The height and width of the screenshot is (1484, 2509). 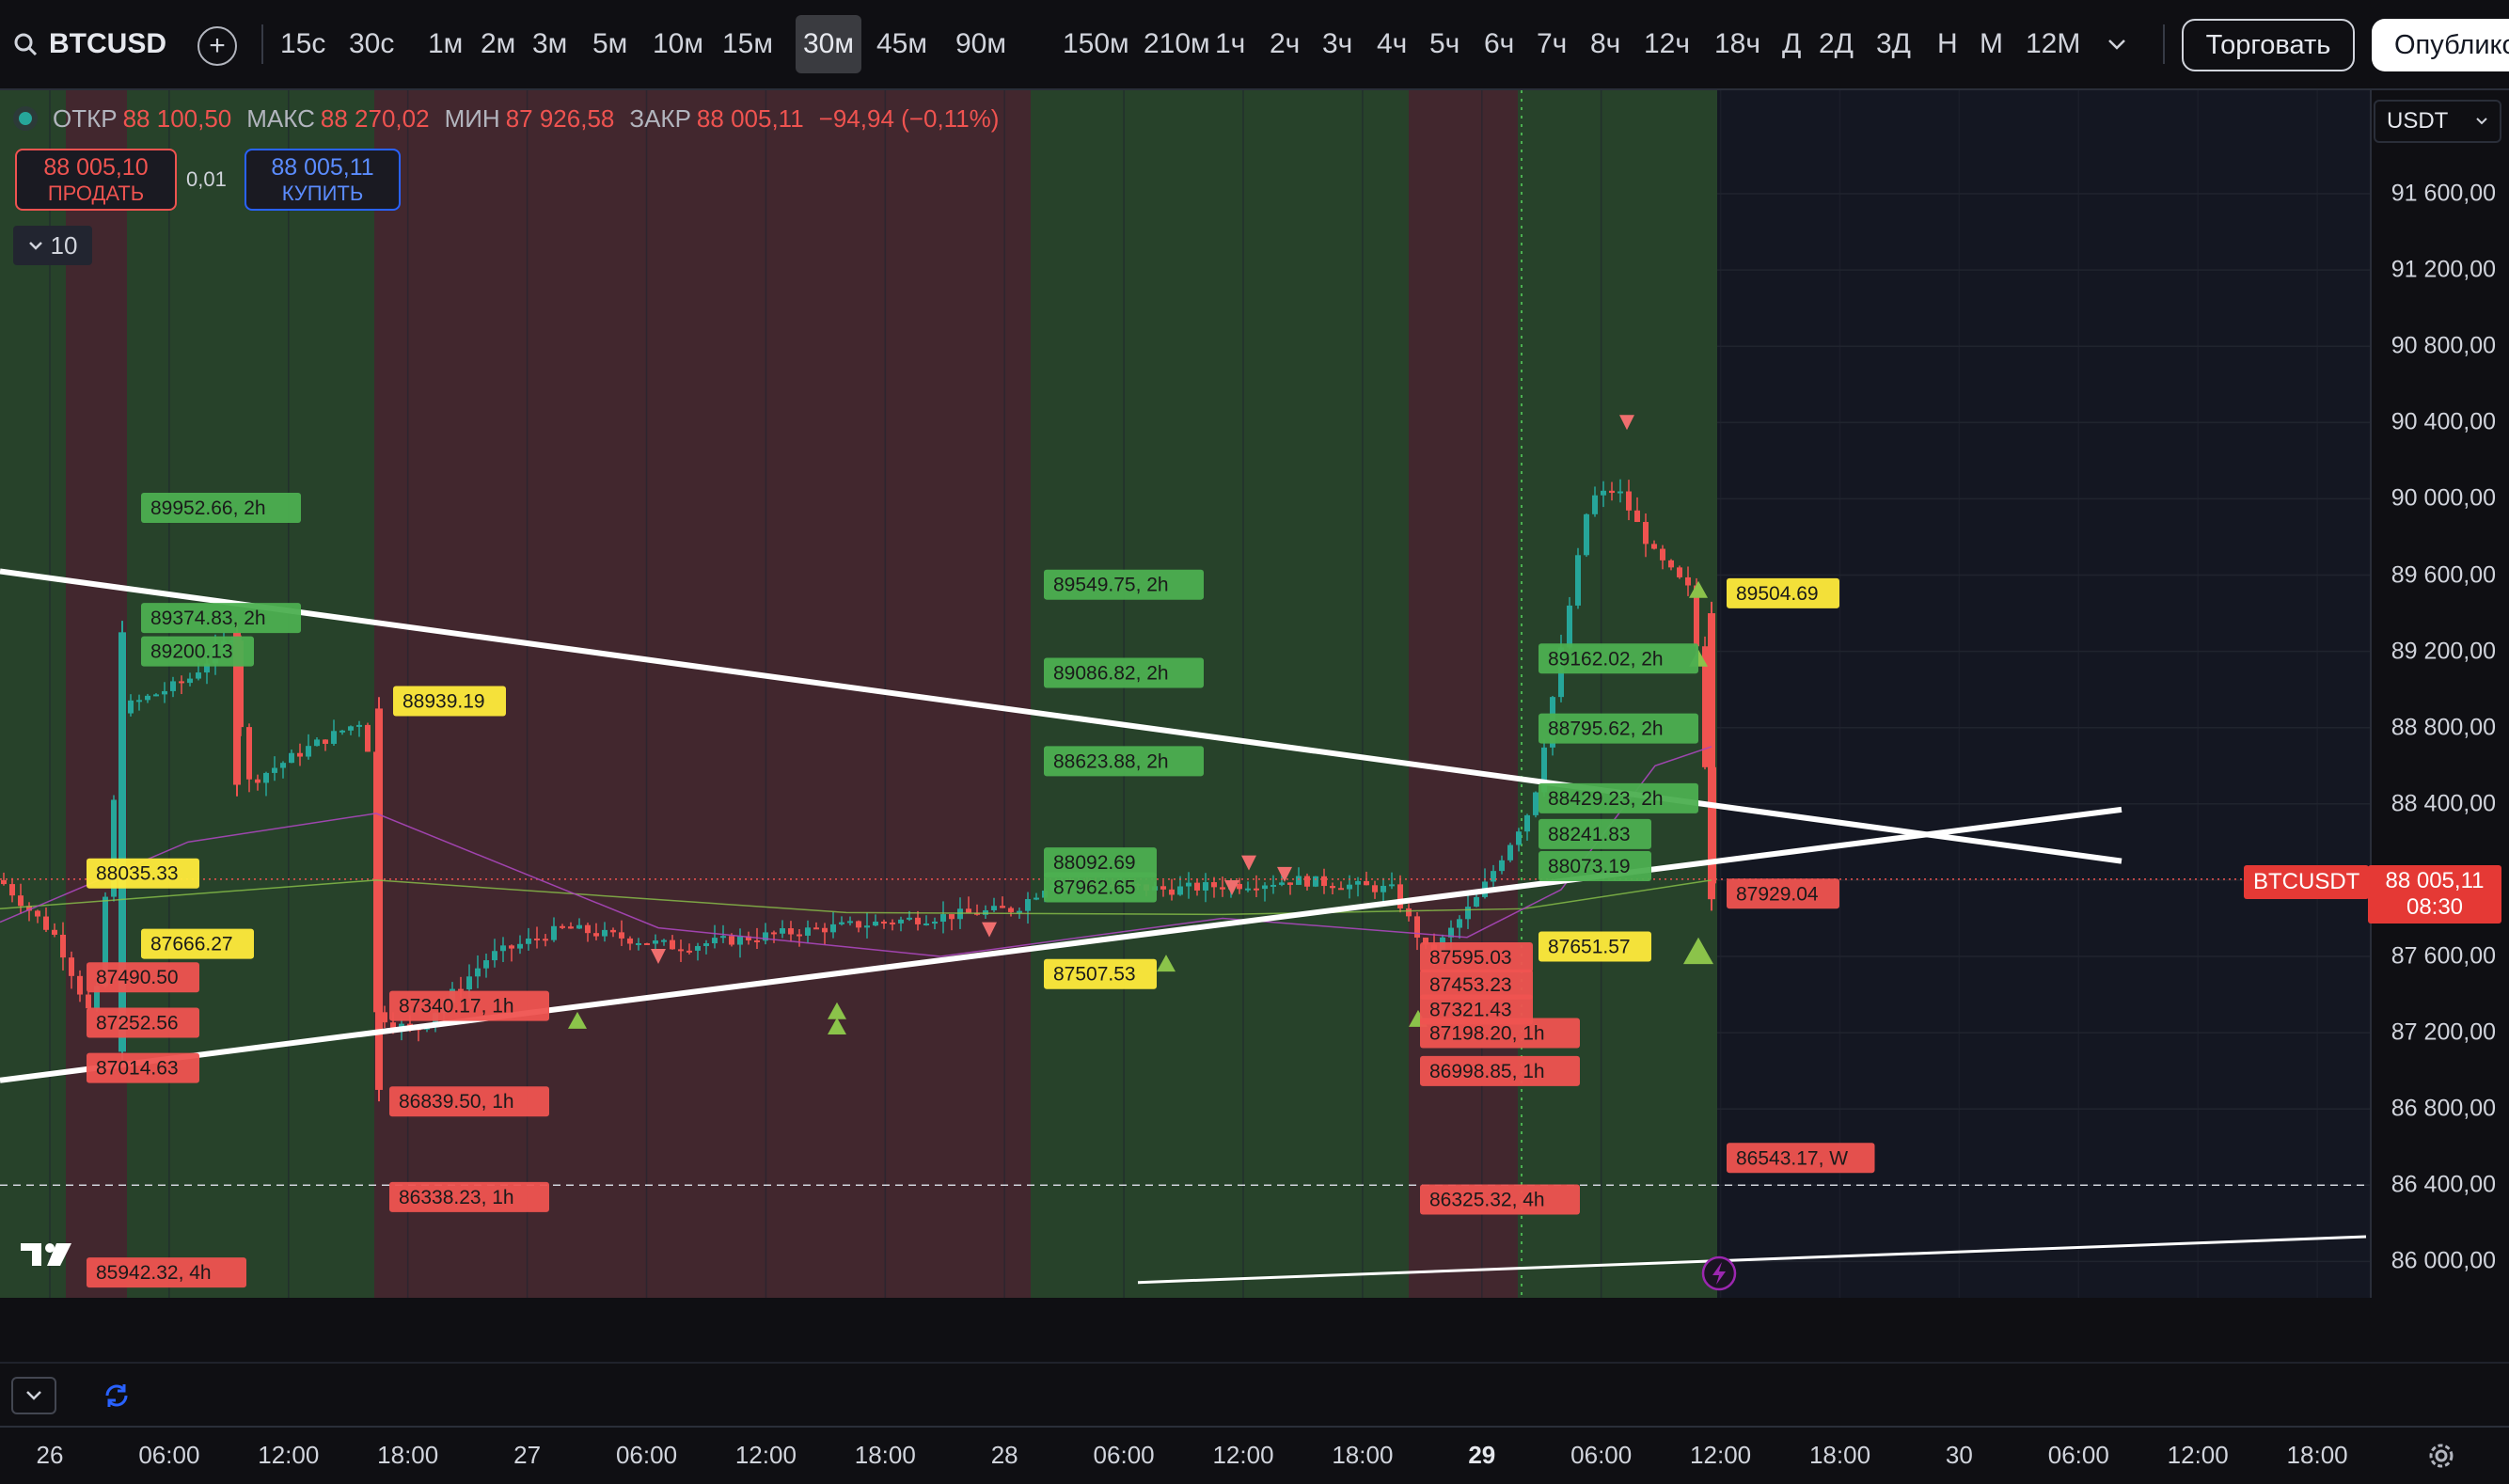 I want to click on interval-18ч: 18ч, so click(x=1737, y=43).